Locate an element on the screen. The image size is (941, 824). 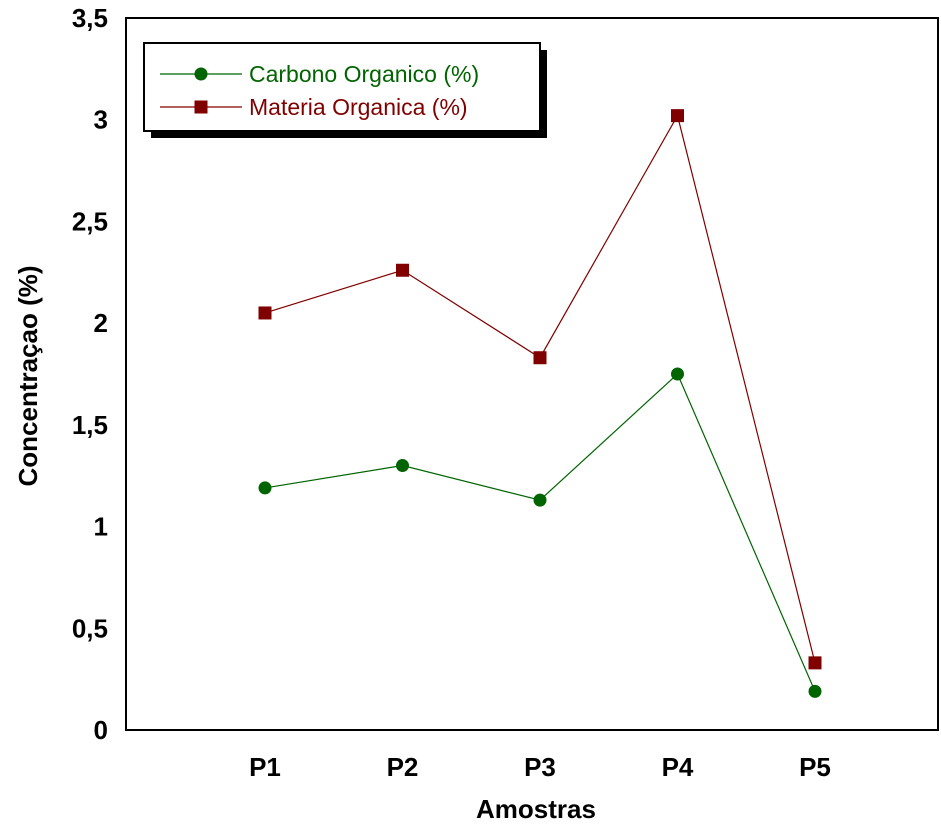
legend-box is located at coordinates (342, 87).